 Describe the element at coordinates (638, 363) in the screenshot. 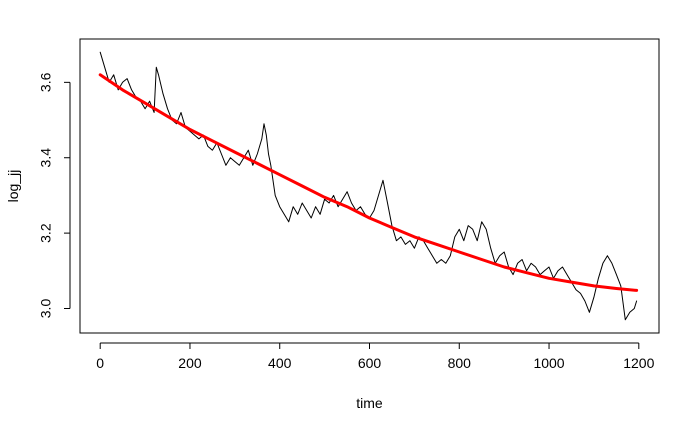

I see `x-tick-label: 1200` at that location.